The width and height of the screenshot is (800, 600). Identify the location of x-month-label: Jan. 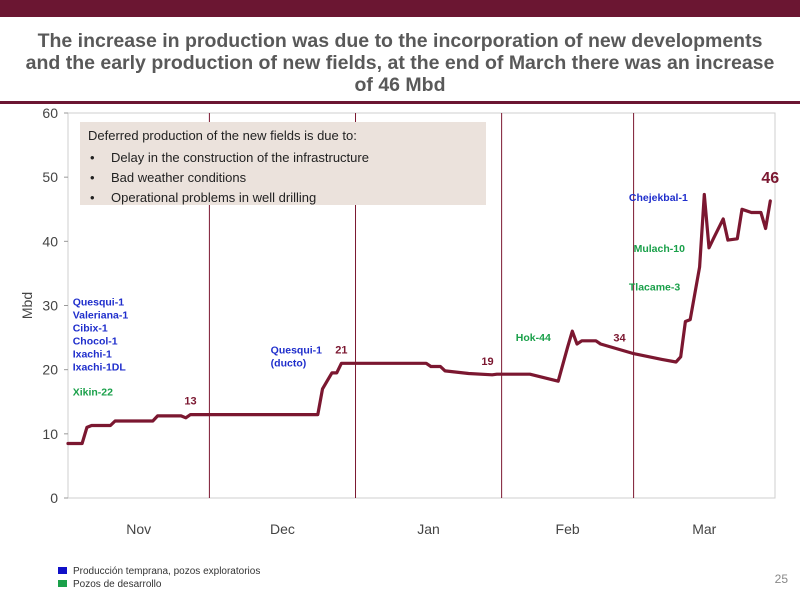
(428, 529).